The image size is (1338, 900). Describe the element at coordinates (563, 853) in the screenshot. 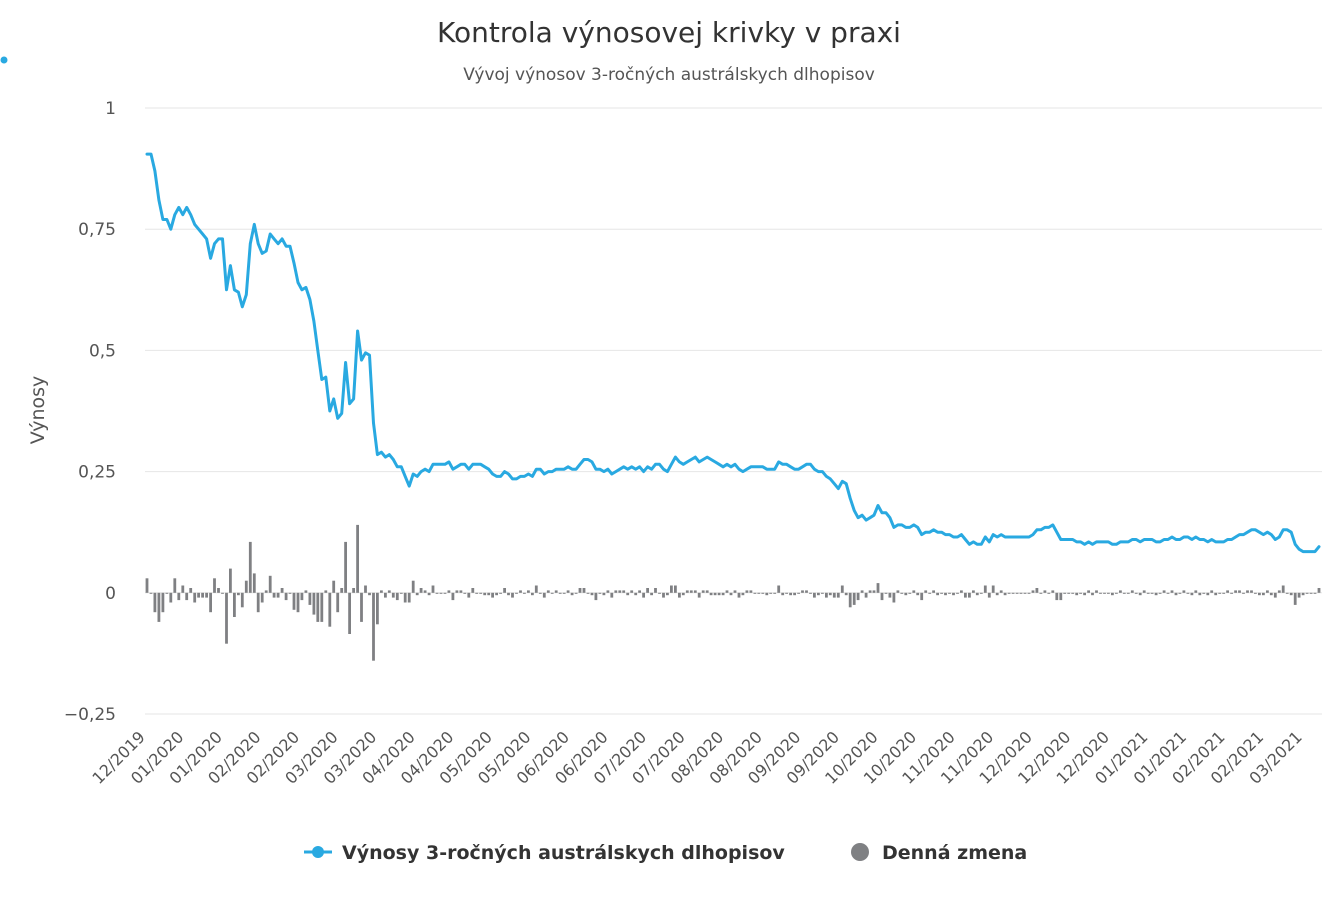

I see `legend-label-yield: Výnosy 3-ročných austrálskych dlhopisov` at that location.